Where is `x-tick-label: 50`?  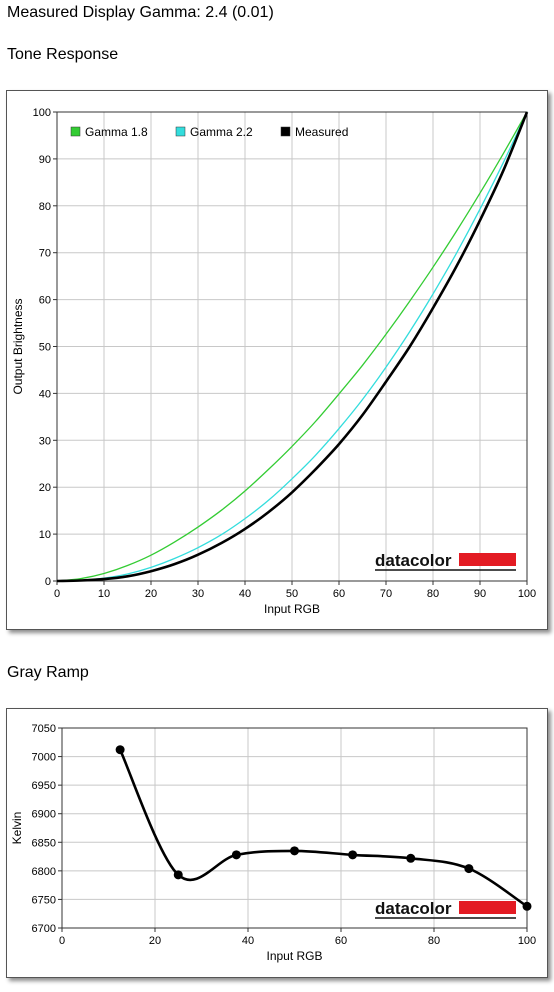
x-tick-label: 50 is located at coordinates (292, 594).